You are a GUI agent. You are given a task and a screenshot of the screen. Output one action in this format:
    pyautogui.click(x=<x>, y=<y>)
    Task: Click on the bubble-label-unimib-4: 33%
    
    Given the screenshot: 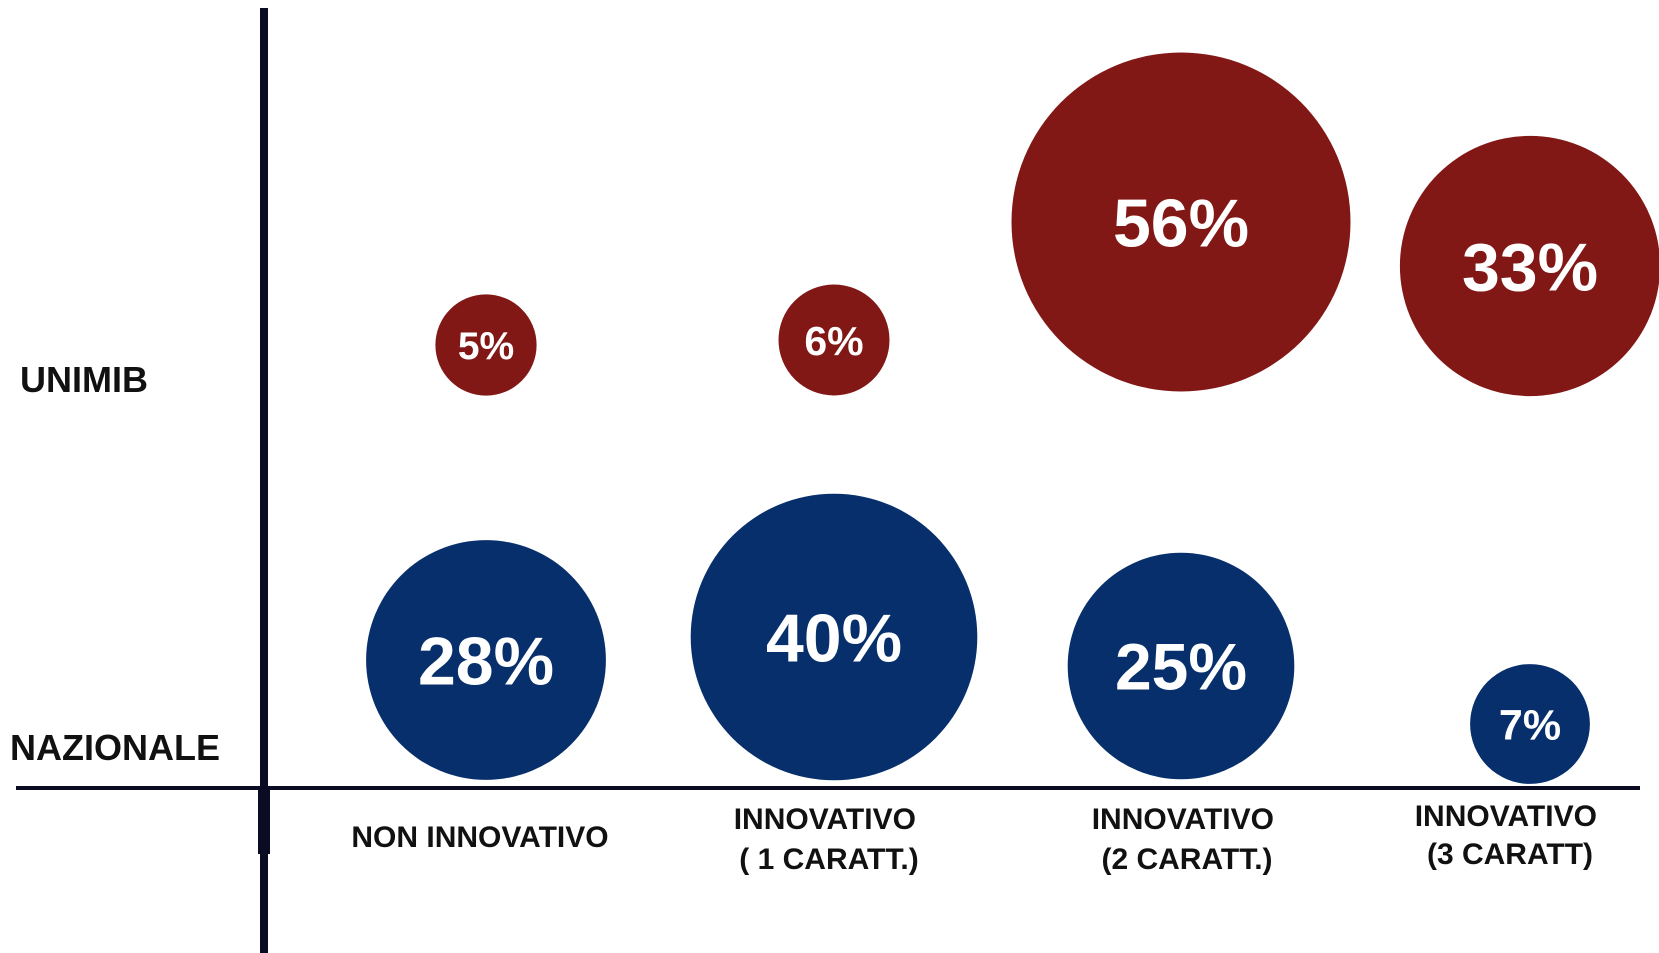 What is the action you would take?
    pyautogui.click(x=1530, y=267)
    